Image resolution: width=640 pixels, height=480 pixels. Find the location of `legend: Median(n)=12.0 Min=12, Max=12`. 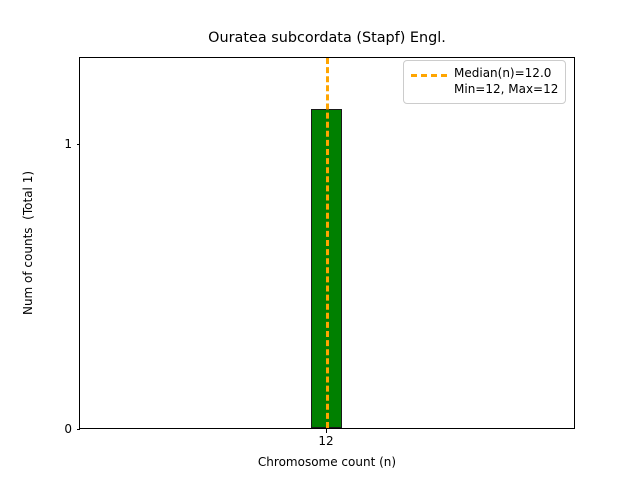

legend: Median(n)=12.0 Min=12, Max=12 is located at coordinates (485, 82).